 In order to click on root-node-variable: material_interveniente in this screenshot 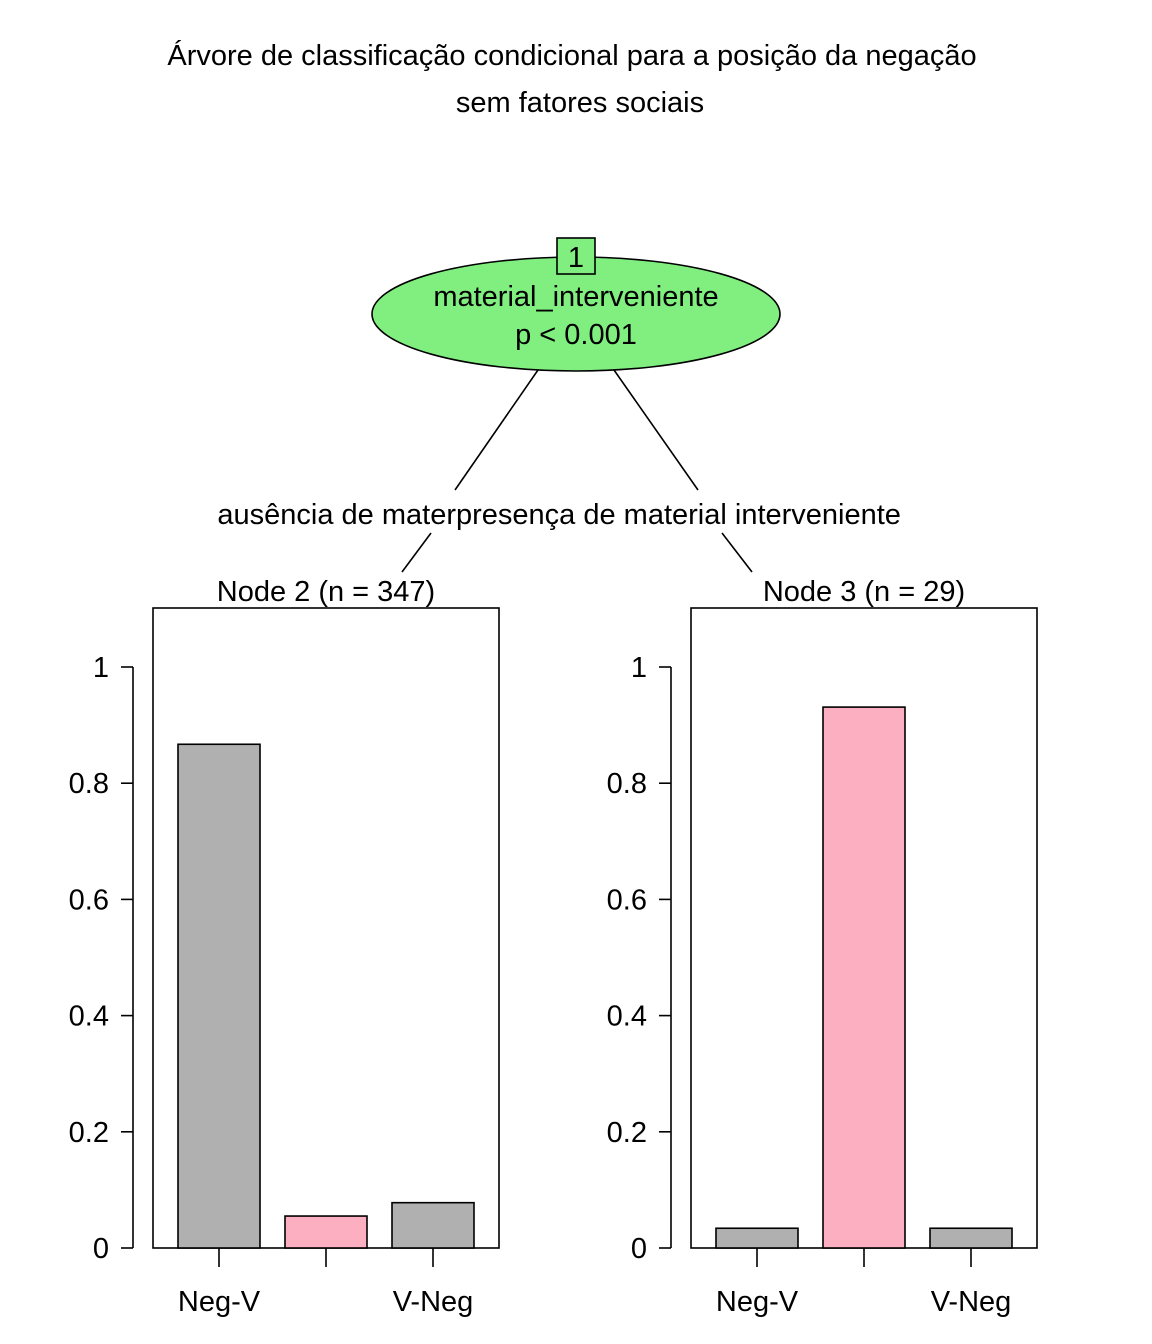, I will do `click(575, 297)`.